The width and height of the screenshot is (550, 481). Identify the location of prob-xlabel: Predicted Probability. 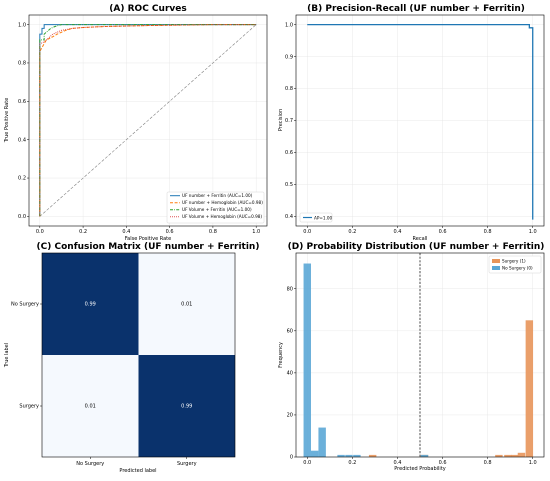
(420, 469).